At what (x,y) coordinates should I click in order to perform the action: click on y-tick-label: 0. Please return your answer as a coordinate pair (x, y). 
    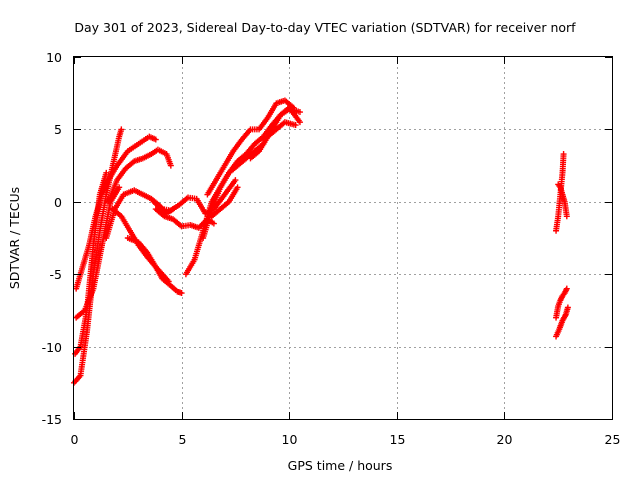
    Looking at the image, I should click on (58, 202).